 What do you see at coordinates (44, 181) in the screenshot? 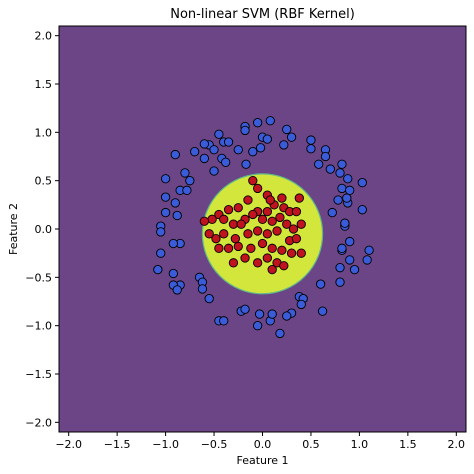
I see `y-tick-label: 0.5` at bounding box center [44, 181].